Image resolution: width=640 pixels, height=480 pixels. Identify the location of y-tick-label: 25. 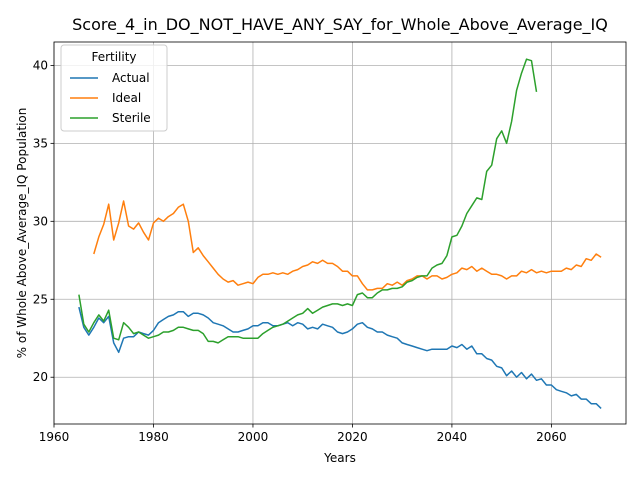
(40, 299).